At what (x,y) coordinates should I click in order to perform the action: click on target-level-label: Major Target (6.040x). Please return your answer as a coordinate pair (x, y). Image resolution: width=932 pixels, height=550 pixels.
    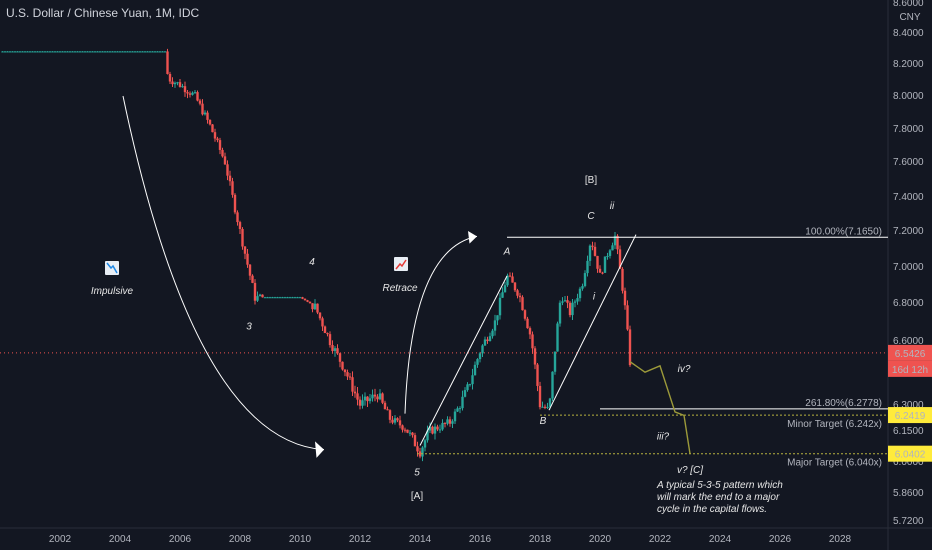
    Looking at the image, I should click on (834, 463).